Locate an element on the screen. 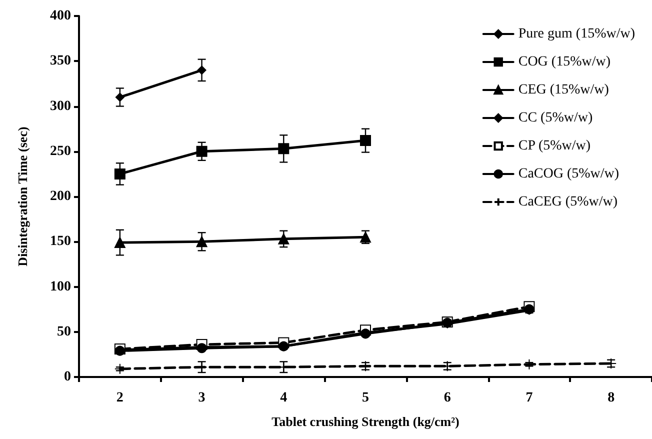 The image size is (652, 439). x-tick-label: 6 is located at coordinates (447, 398).